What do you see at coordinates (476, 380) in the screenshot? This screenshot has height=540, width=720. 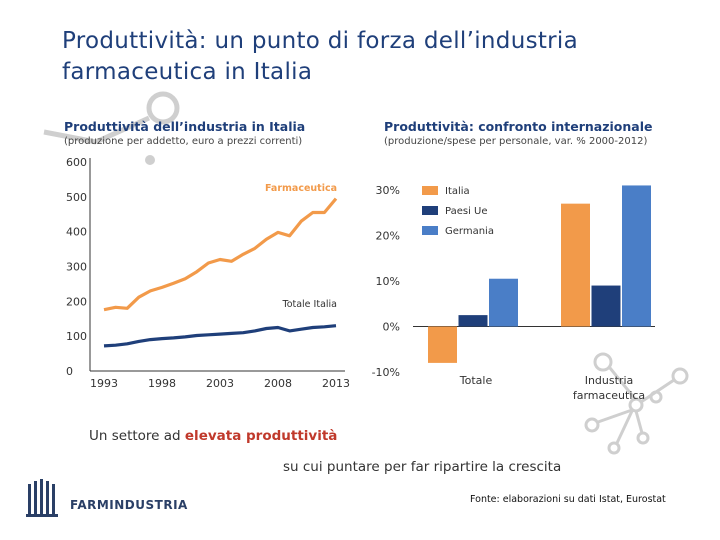 I see `category-label-totale: Totale` at bounding box center [476, 380].